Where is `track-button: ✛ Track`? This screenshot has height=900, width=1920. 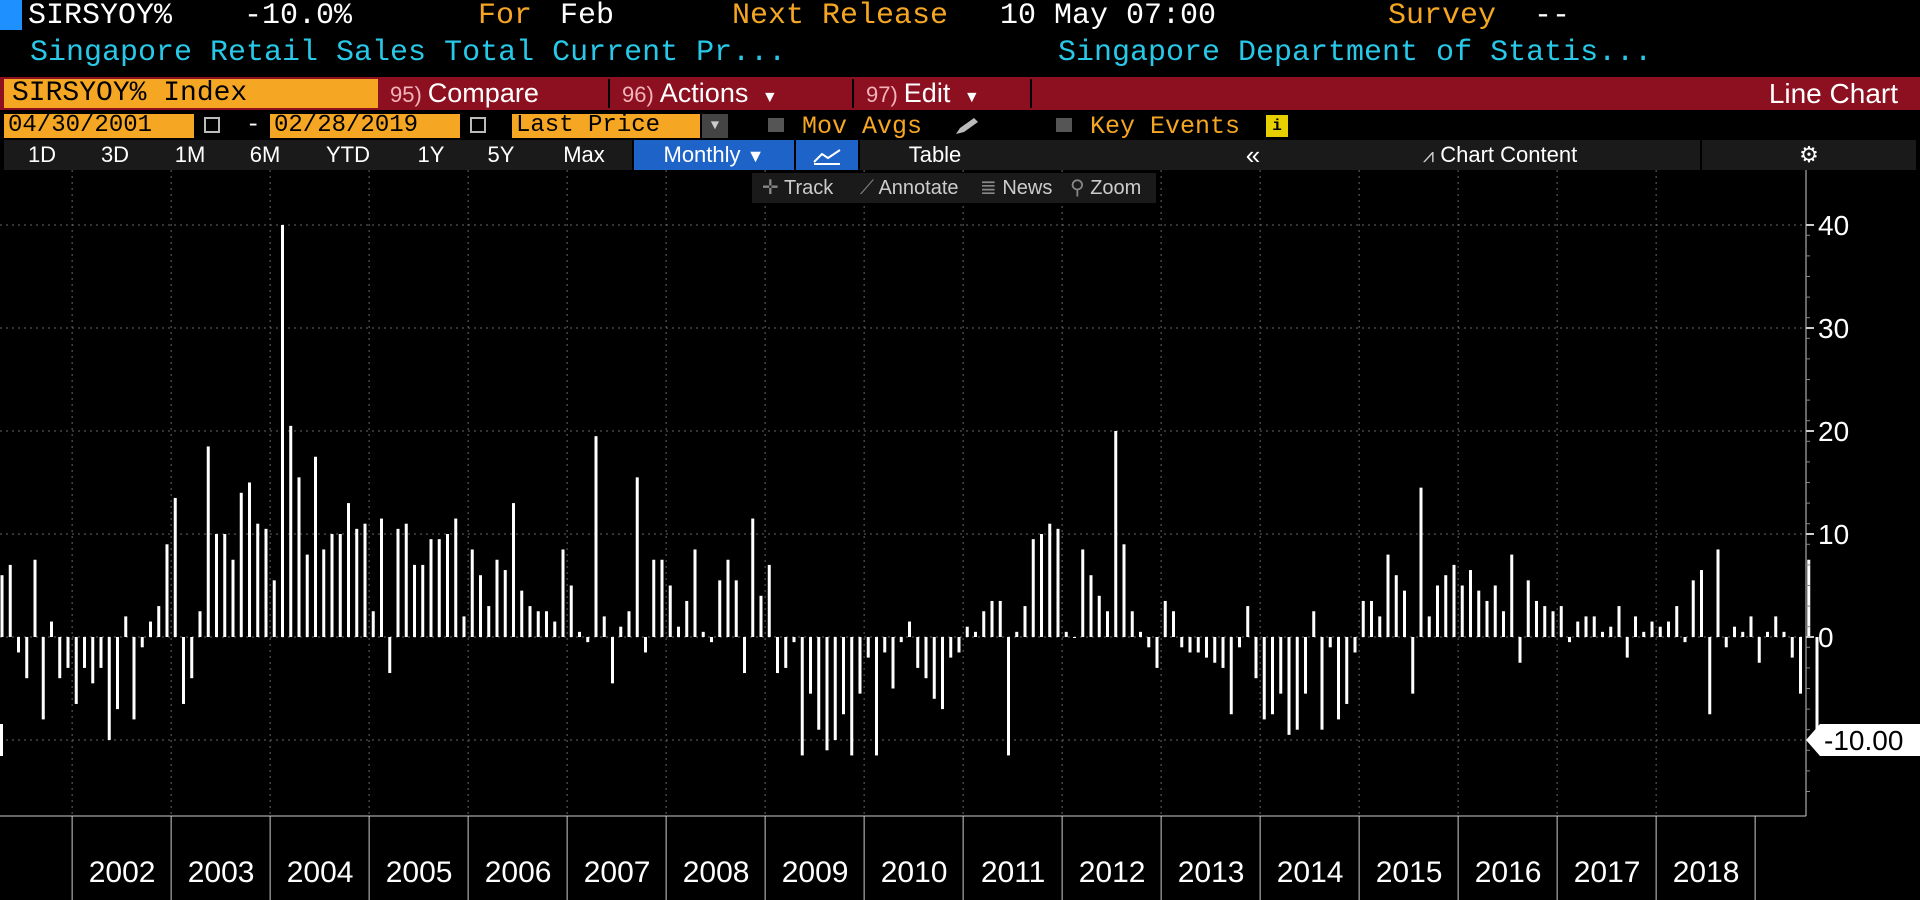
track-button: ✛ Track is located at coordinates (807, 188).